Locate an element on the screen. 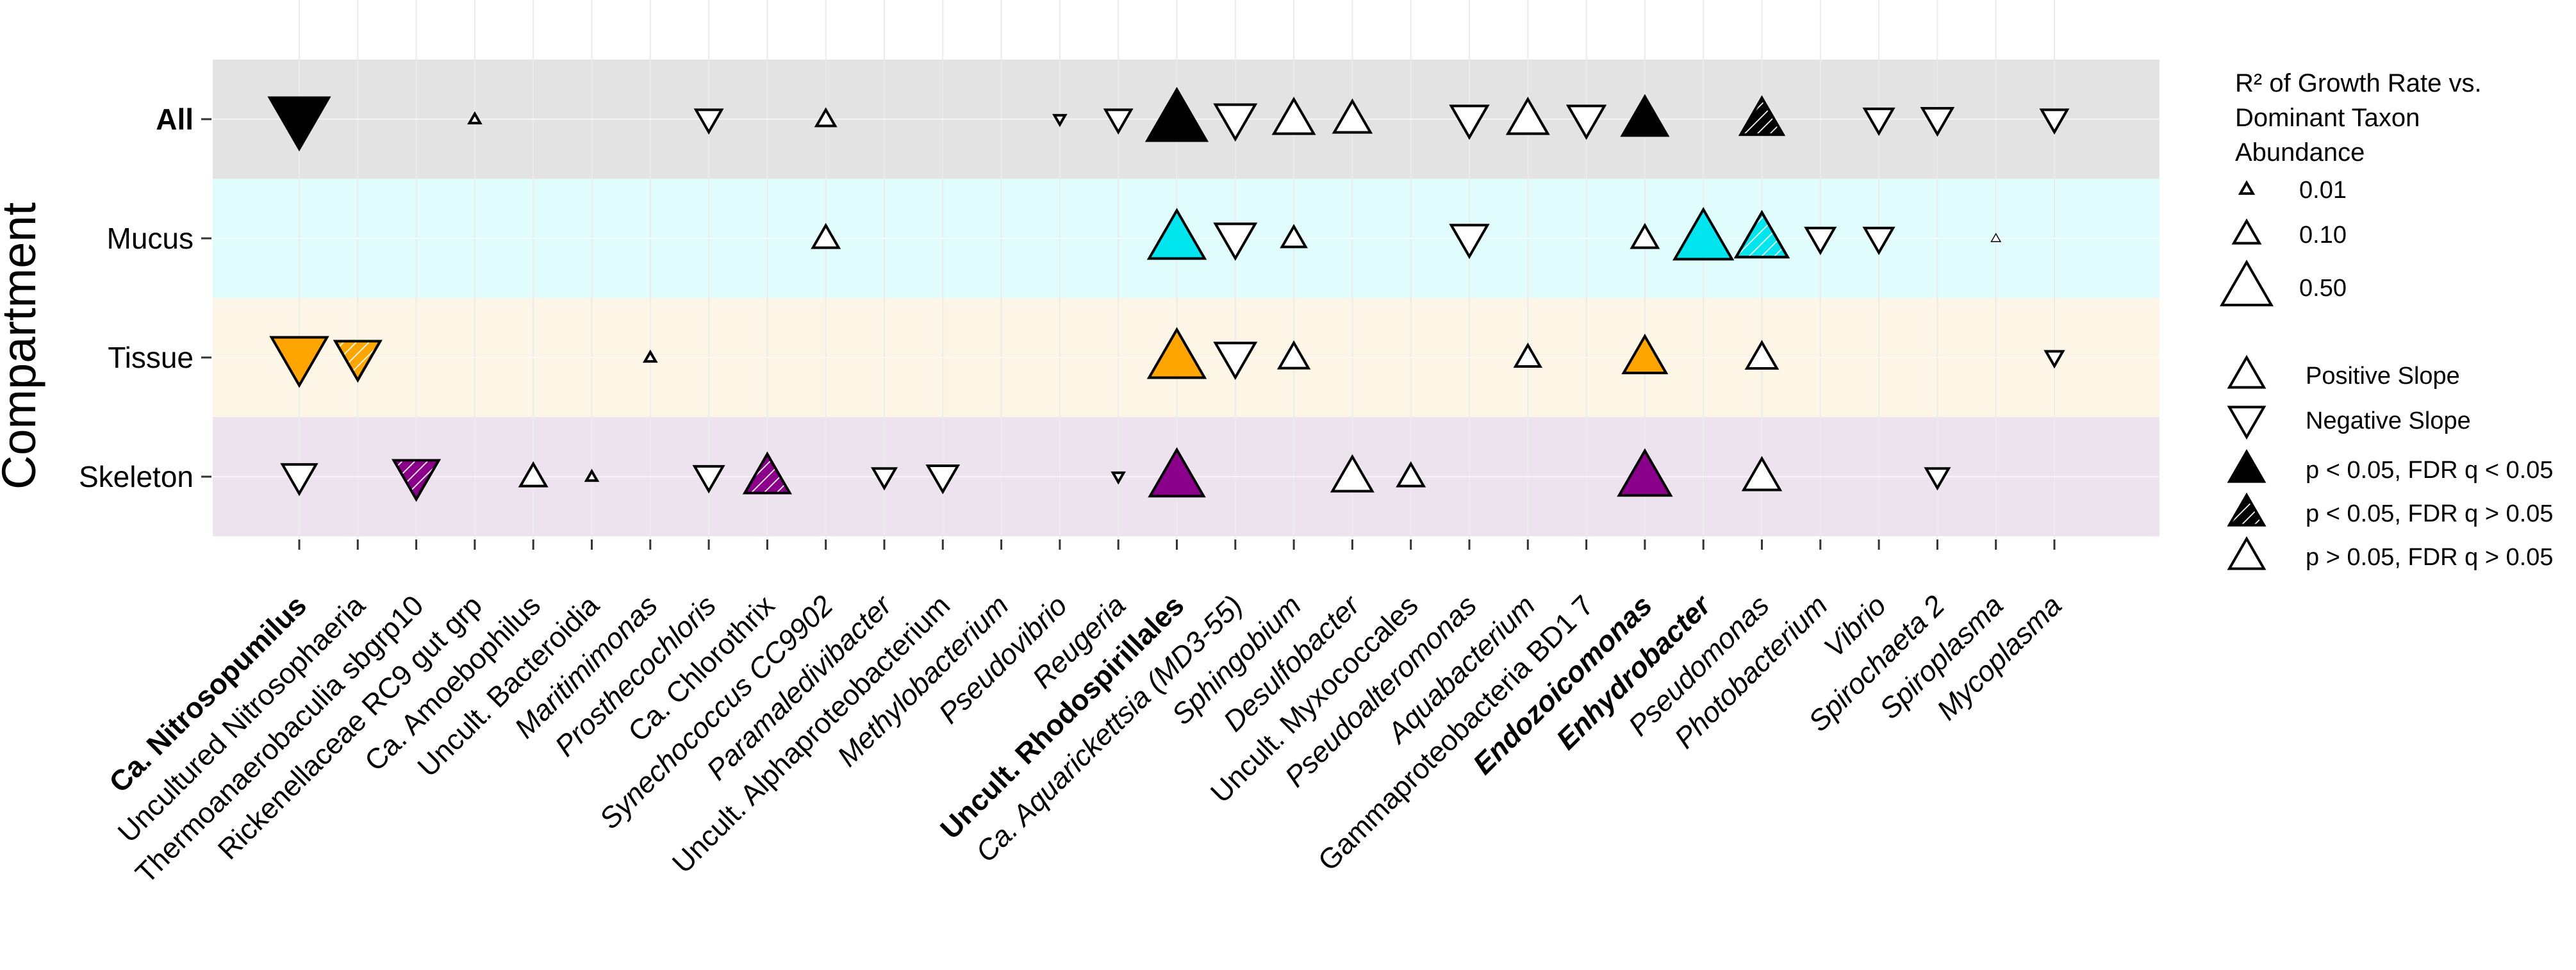 The image size is (2576, 970). legend-shape-label: Negative Slope is located at coordinates (2388, 420).